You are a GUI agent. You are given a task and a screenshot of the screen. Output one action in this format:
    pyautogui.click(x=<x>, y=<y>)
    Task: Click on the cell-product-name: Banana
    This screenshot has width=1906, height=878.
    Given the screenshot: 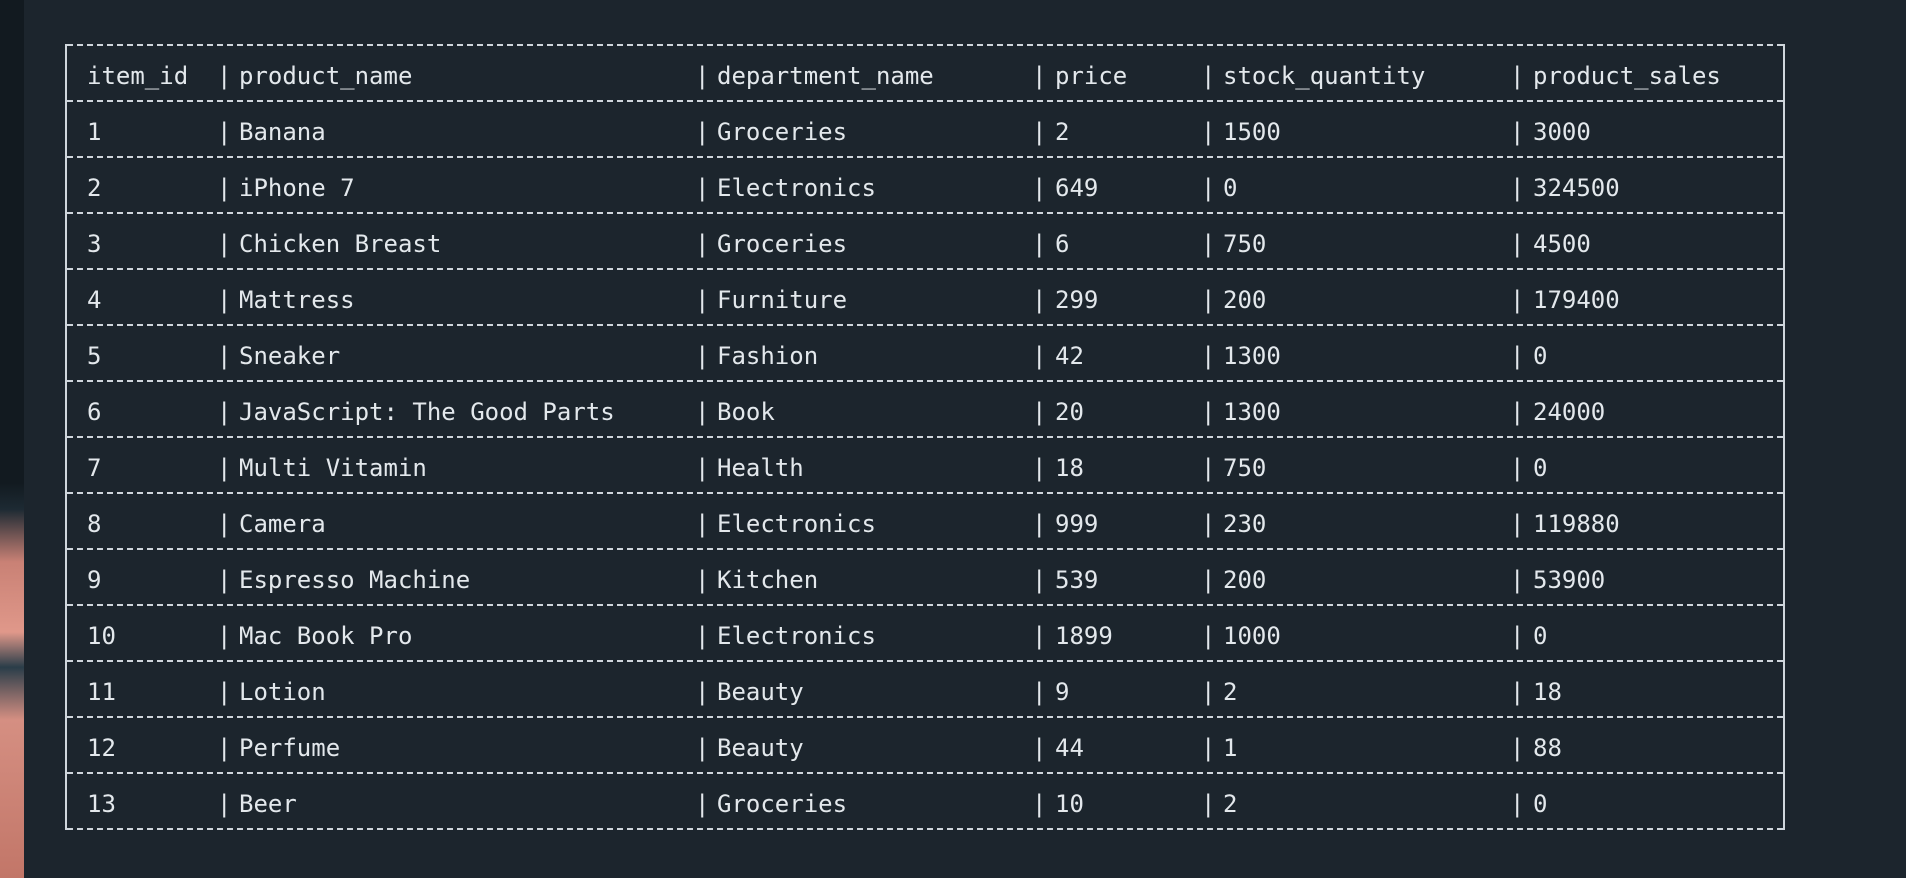 What is the action you would take?
    pyautogui.click(x=282, y=132)
    